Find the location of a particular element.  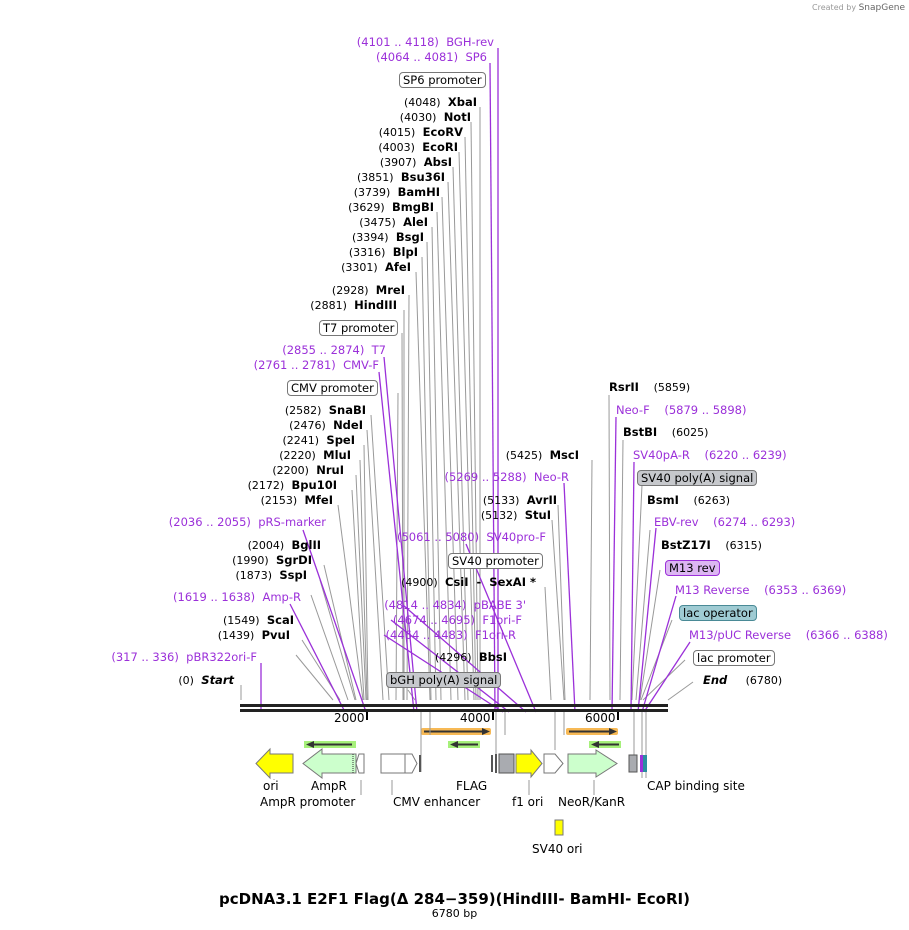

enzyme-label-bmgbi: (3629) BmgBI is located at coordinates (391, 207).